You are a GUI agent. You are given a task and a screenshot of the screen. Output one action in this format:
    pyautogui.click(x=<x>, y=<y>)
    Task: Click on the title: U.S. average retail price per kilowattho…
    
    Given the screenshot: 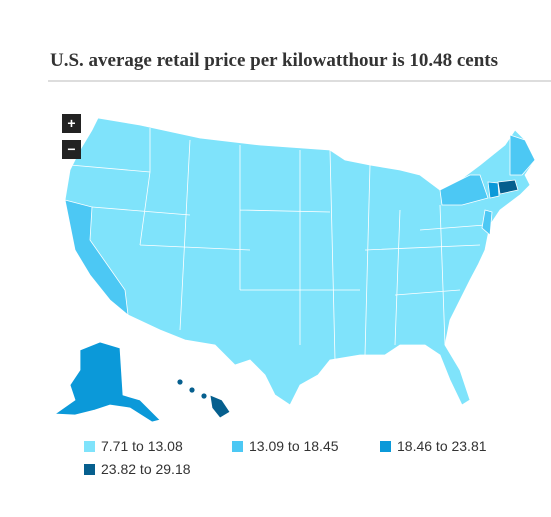 What is the action you would take?
    pyautogui.click(x=274, y=60)
    